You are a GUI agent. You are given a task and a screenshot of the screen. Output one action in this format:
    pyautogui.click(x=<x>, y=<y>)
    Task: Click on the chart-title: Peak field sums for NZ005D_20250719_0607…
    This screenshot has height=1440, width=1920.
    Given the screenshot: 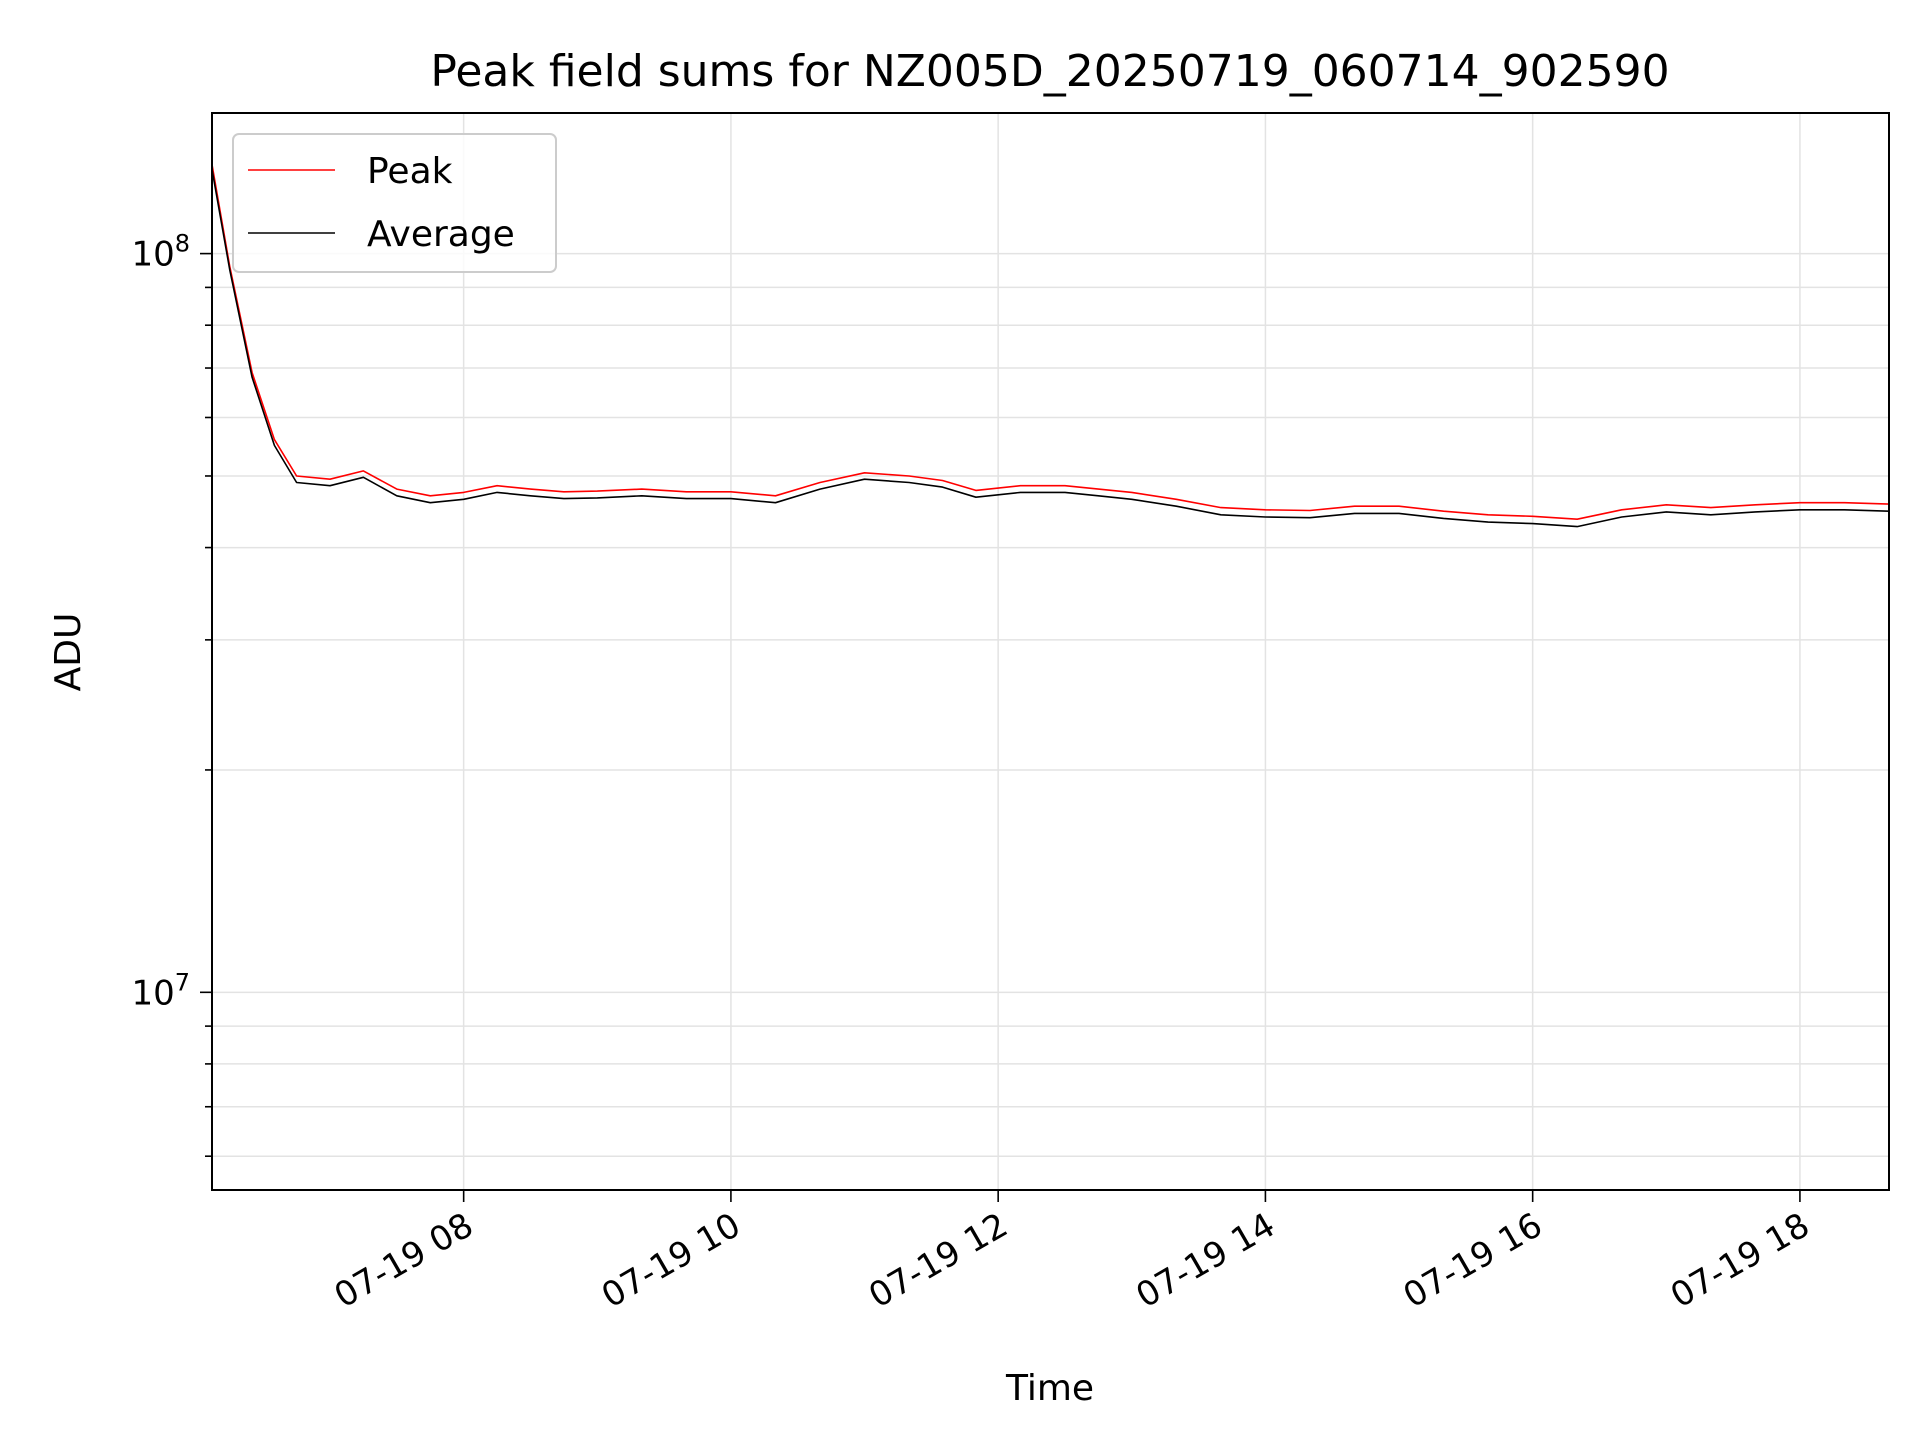 What is the action you would take?
    pyautogui.click(x=1049, y=71)
    